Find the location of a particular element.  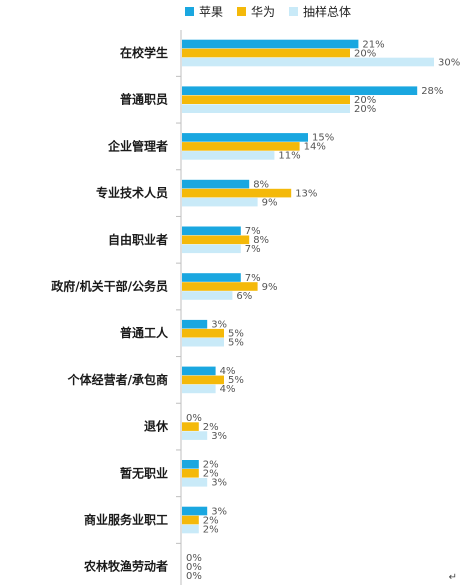

data-label: 6% is located at coordinates (244, 296).